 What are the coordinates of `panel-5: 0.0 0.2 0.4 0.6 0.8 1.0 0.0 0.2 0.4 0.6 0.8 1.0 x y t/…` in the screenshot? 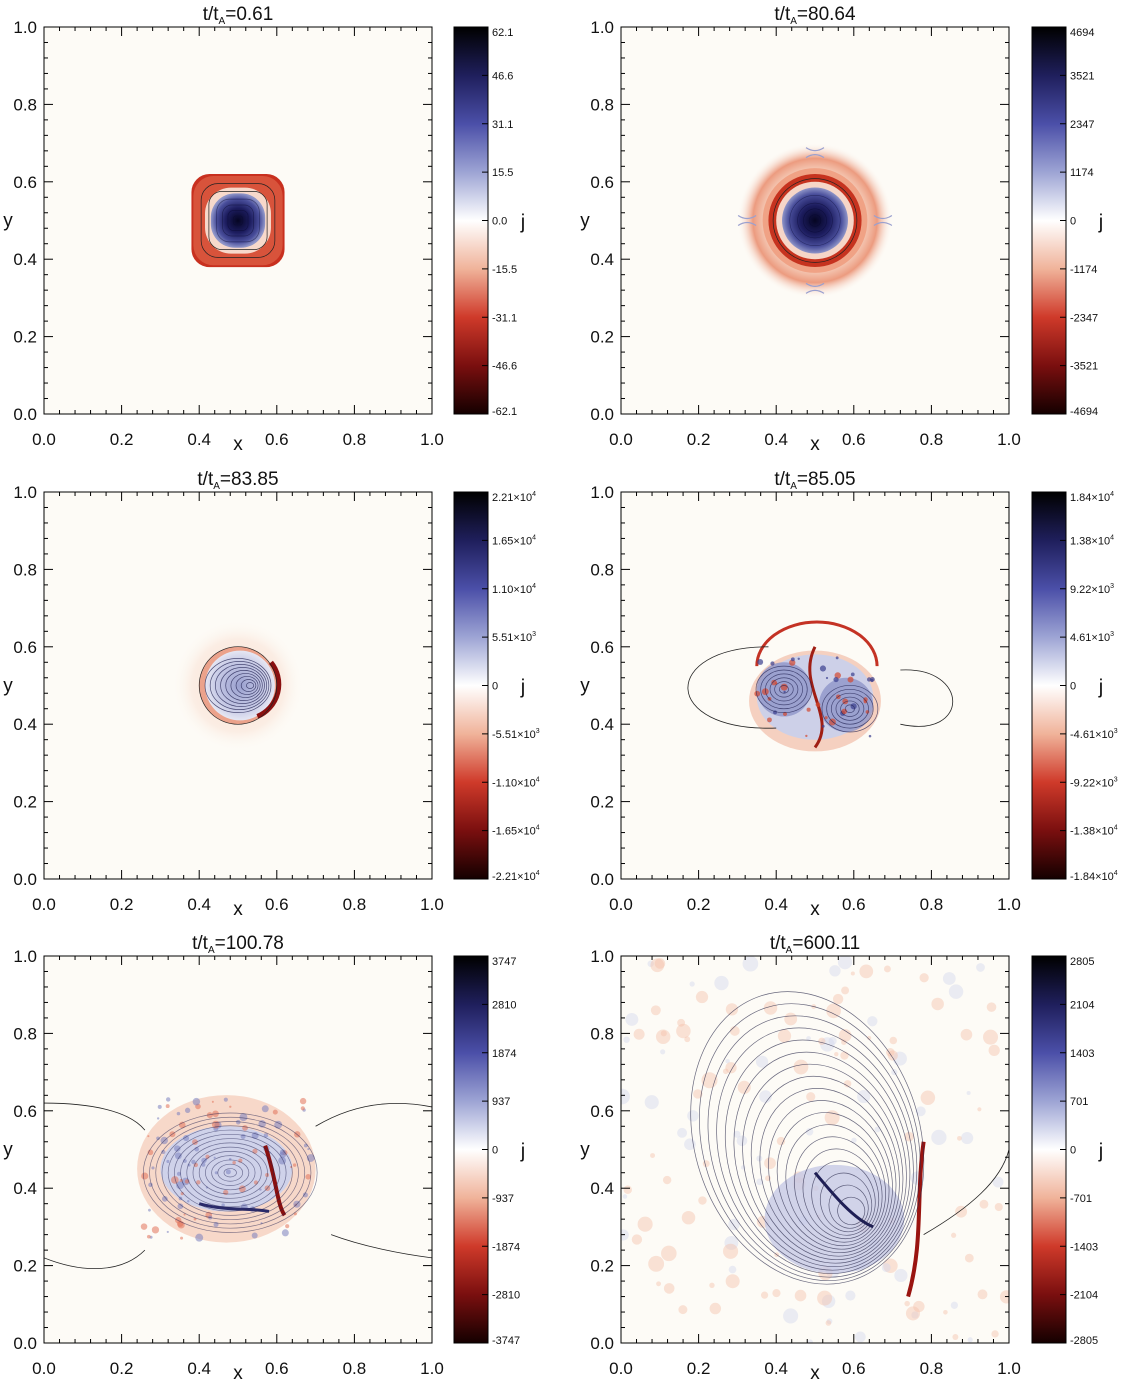 It's located at (264, 1157).